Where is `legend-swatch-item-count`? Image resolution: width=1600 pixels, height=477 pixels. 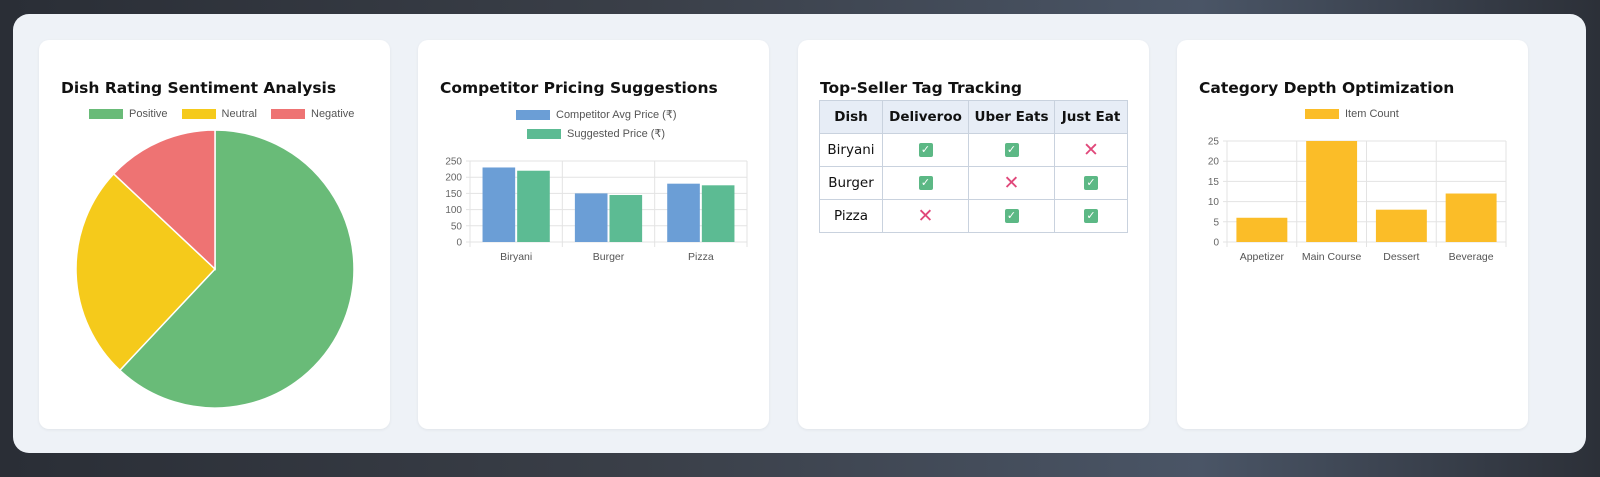 legend-swatch-item-count is located at coordinates (1322, 114).